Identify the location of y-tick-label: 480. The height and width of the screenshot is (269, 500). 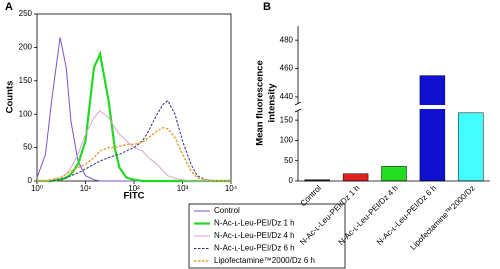
(287, 39).